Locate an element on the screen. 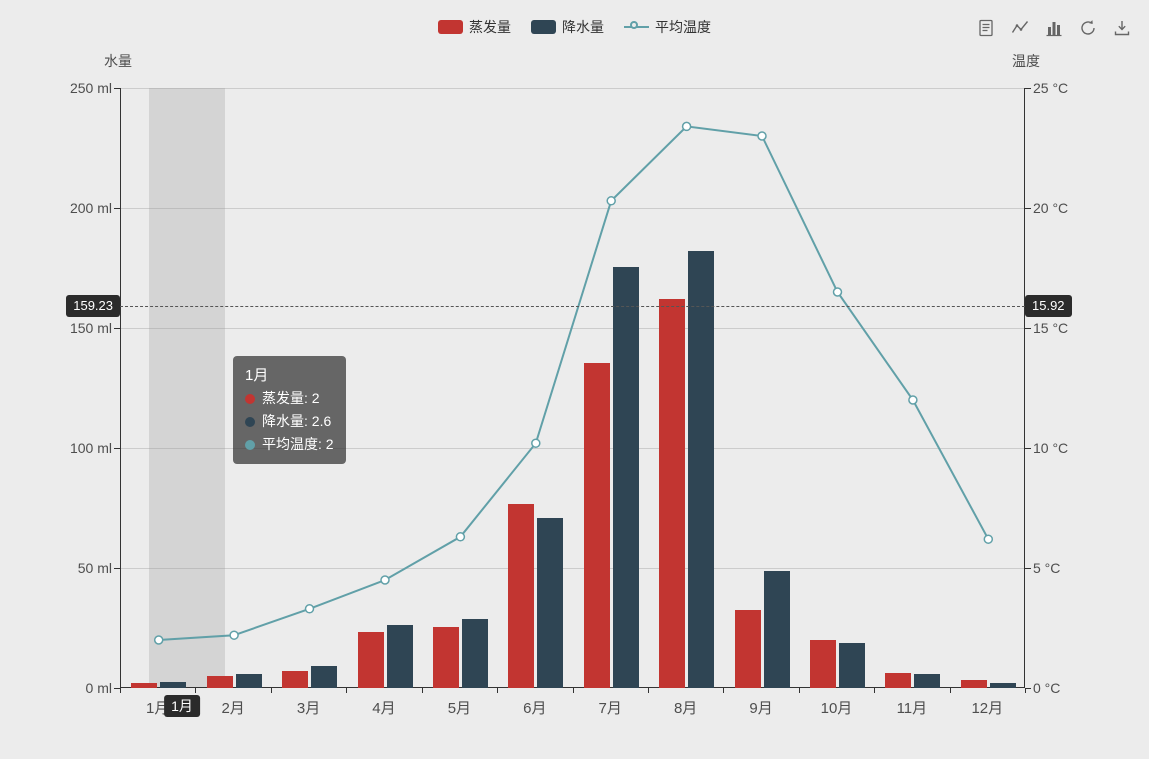  bar-降水量-10月 is located at coordinates (852, 665).